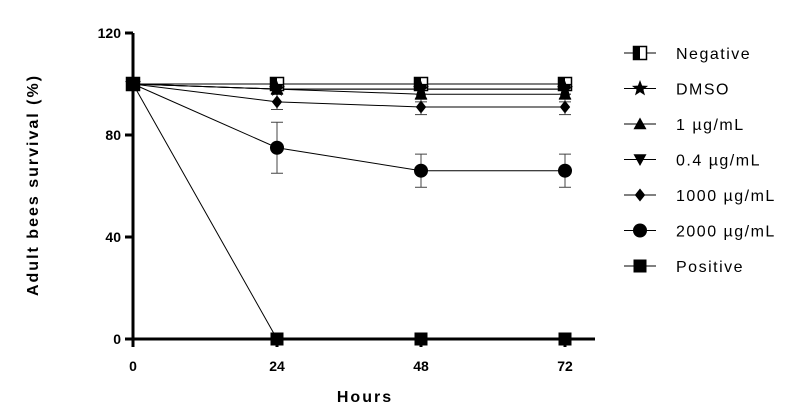 The height and width of the screenshot is (410, 806). I want to click on legend-item: Positive, so click(684, 267).